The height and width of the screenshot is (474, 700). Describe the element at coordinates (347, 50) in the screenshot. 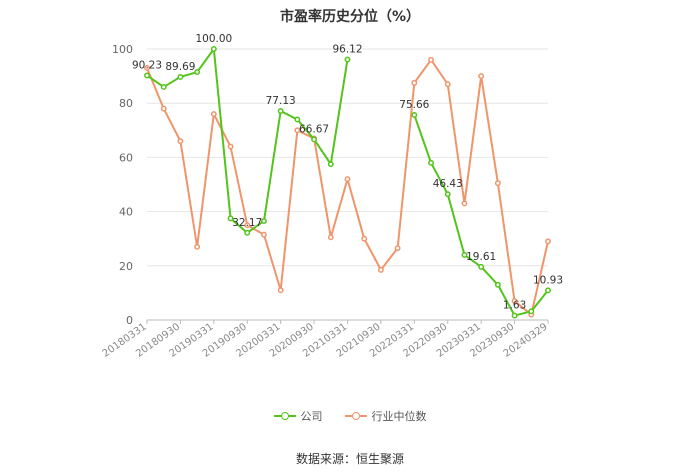

I see `data-label: 96.12` at that location.